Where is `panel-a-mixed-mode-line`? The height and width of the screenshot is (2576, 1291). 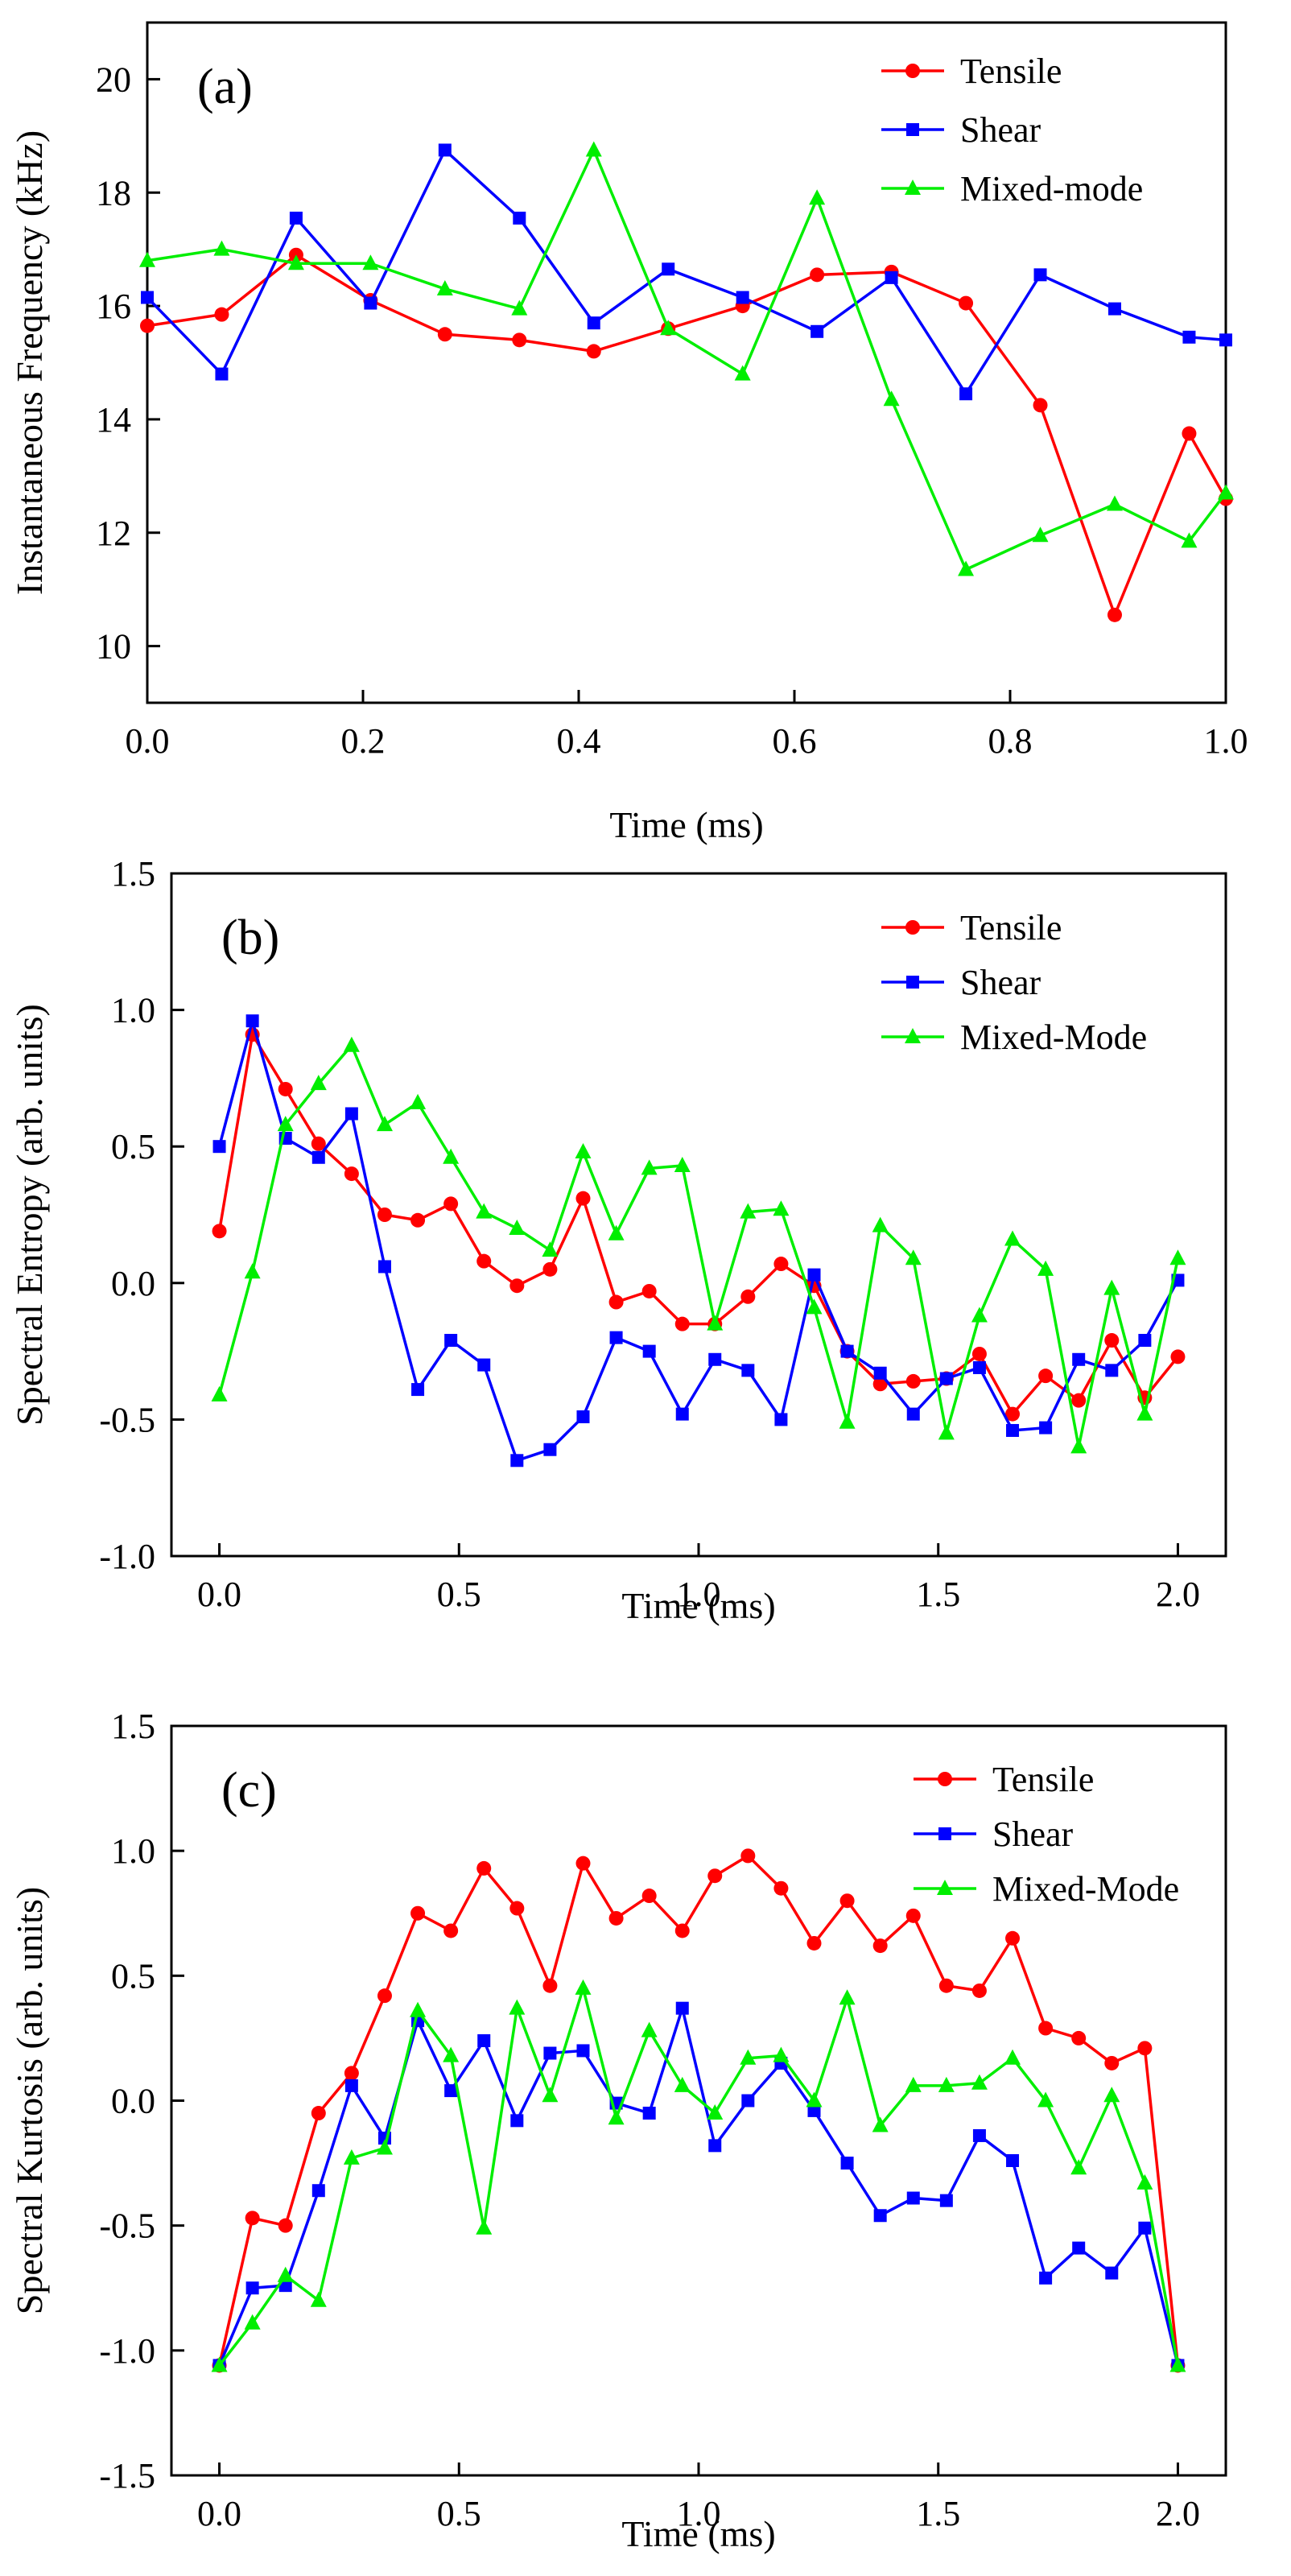 panel-a-mixed-mode-line is located at coordinates (686, 360).